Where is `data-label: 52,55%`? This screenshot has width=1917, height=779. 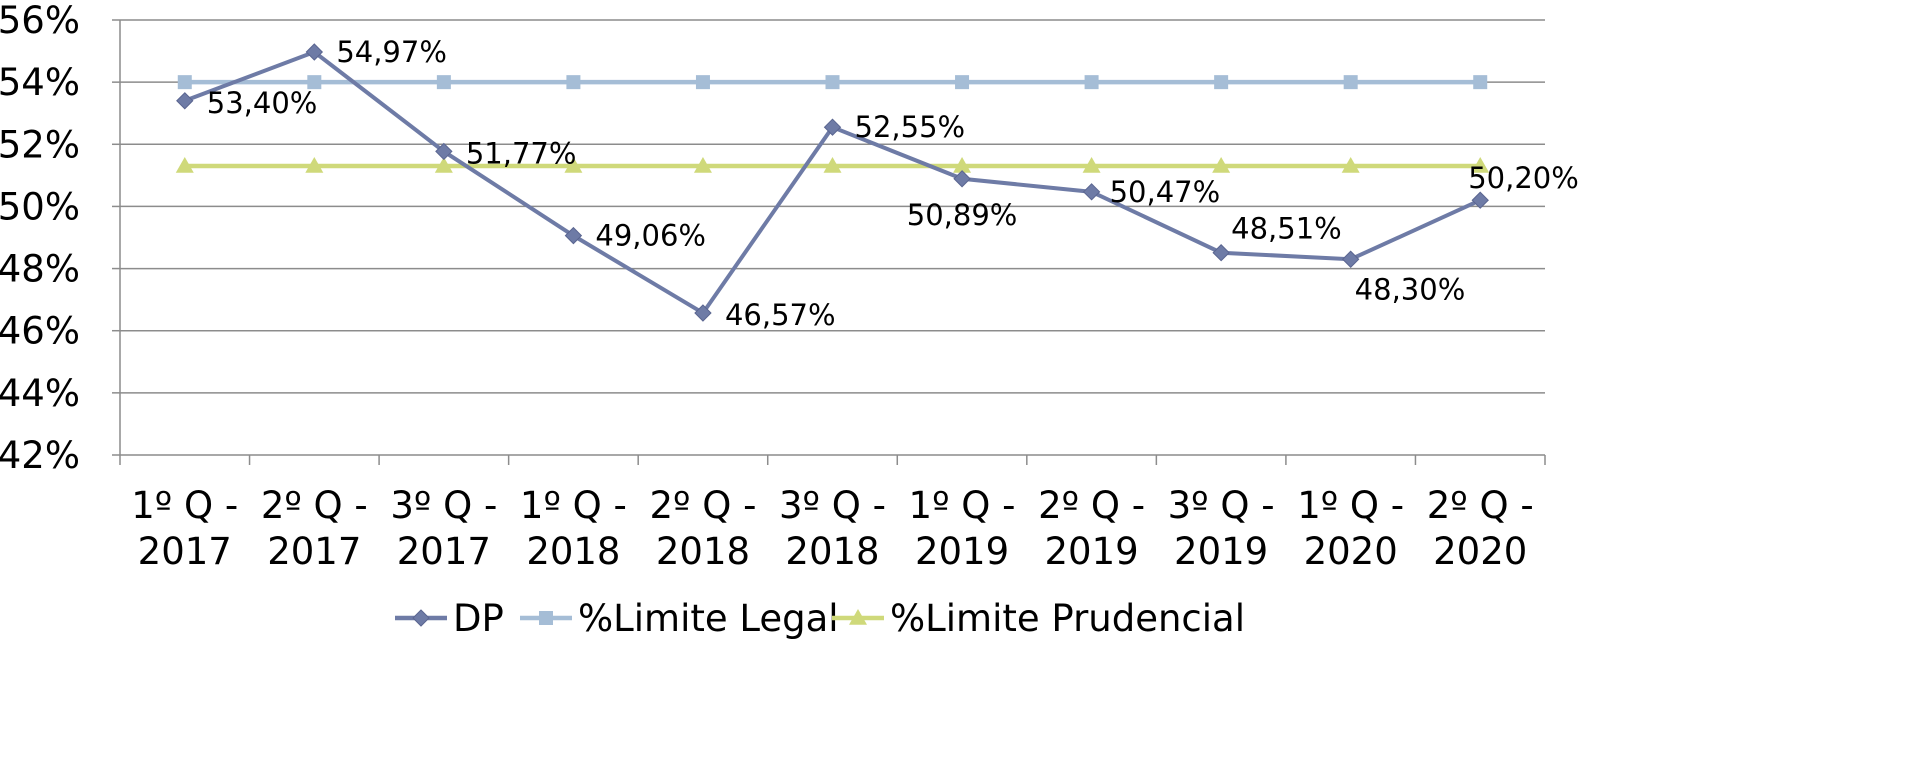 data-label: 52,55% is located at coordinates (910, 127).